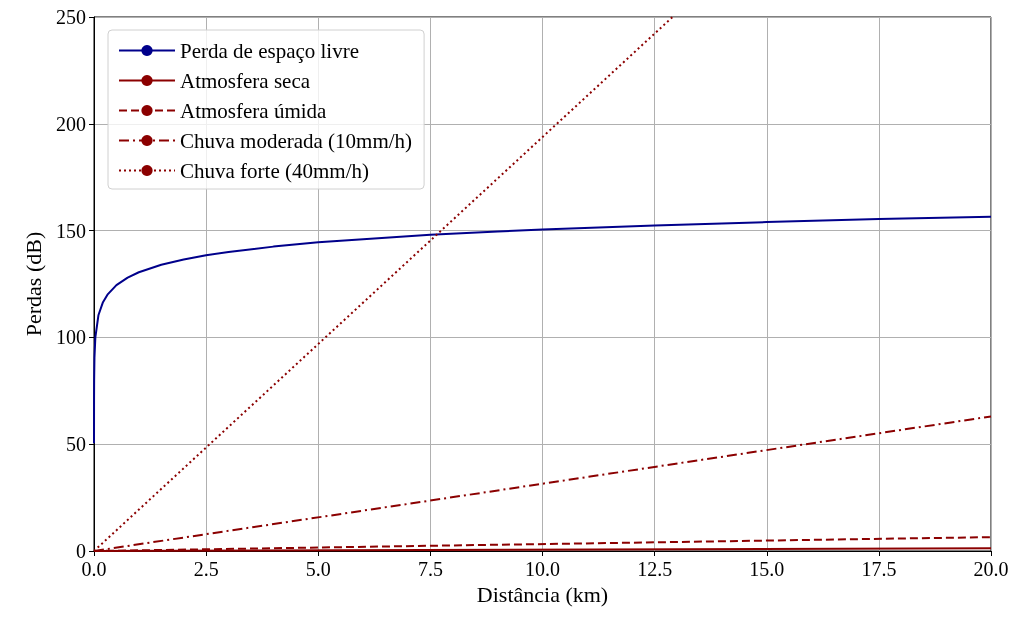 This screenshot has width=1019, height=621. Describe the element at coordinates (206, 569) in the screenshot. I see `x-tick-label: 2.5` at that location.